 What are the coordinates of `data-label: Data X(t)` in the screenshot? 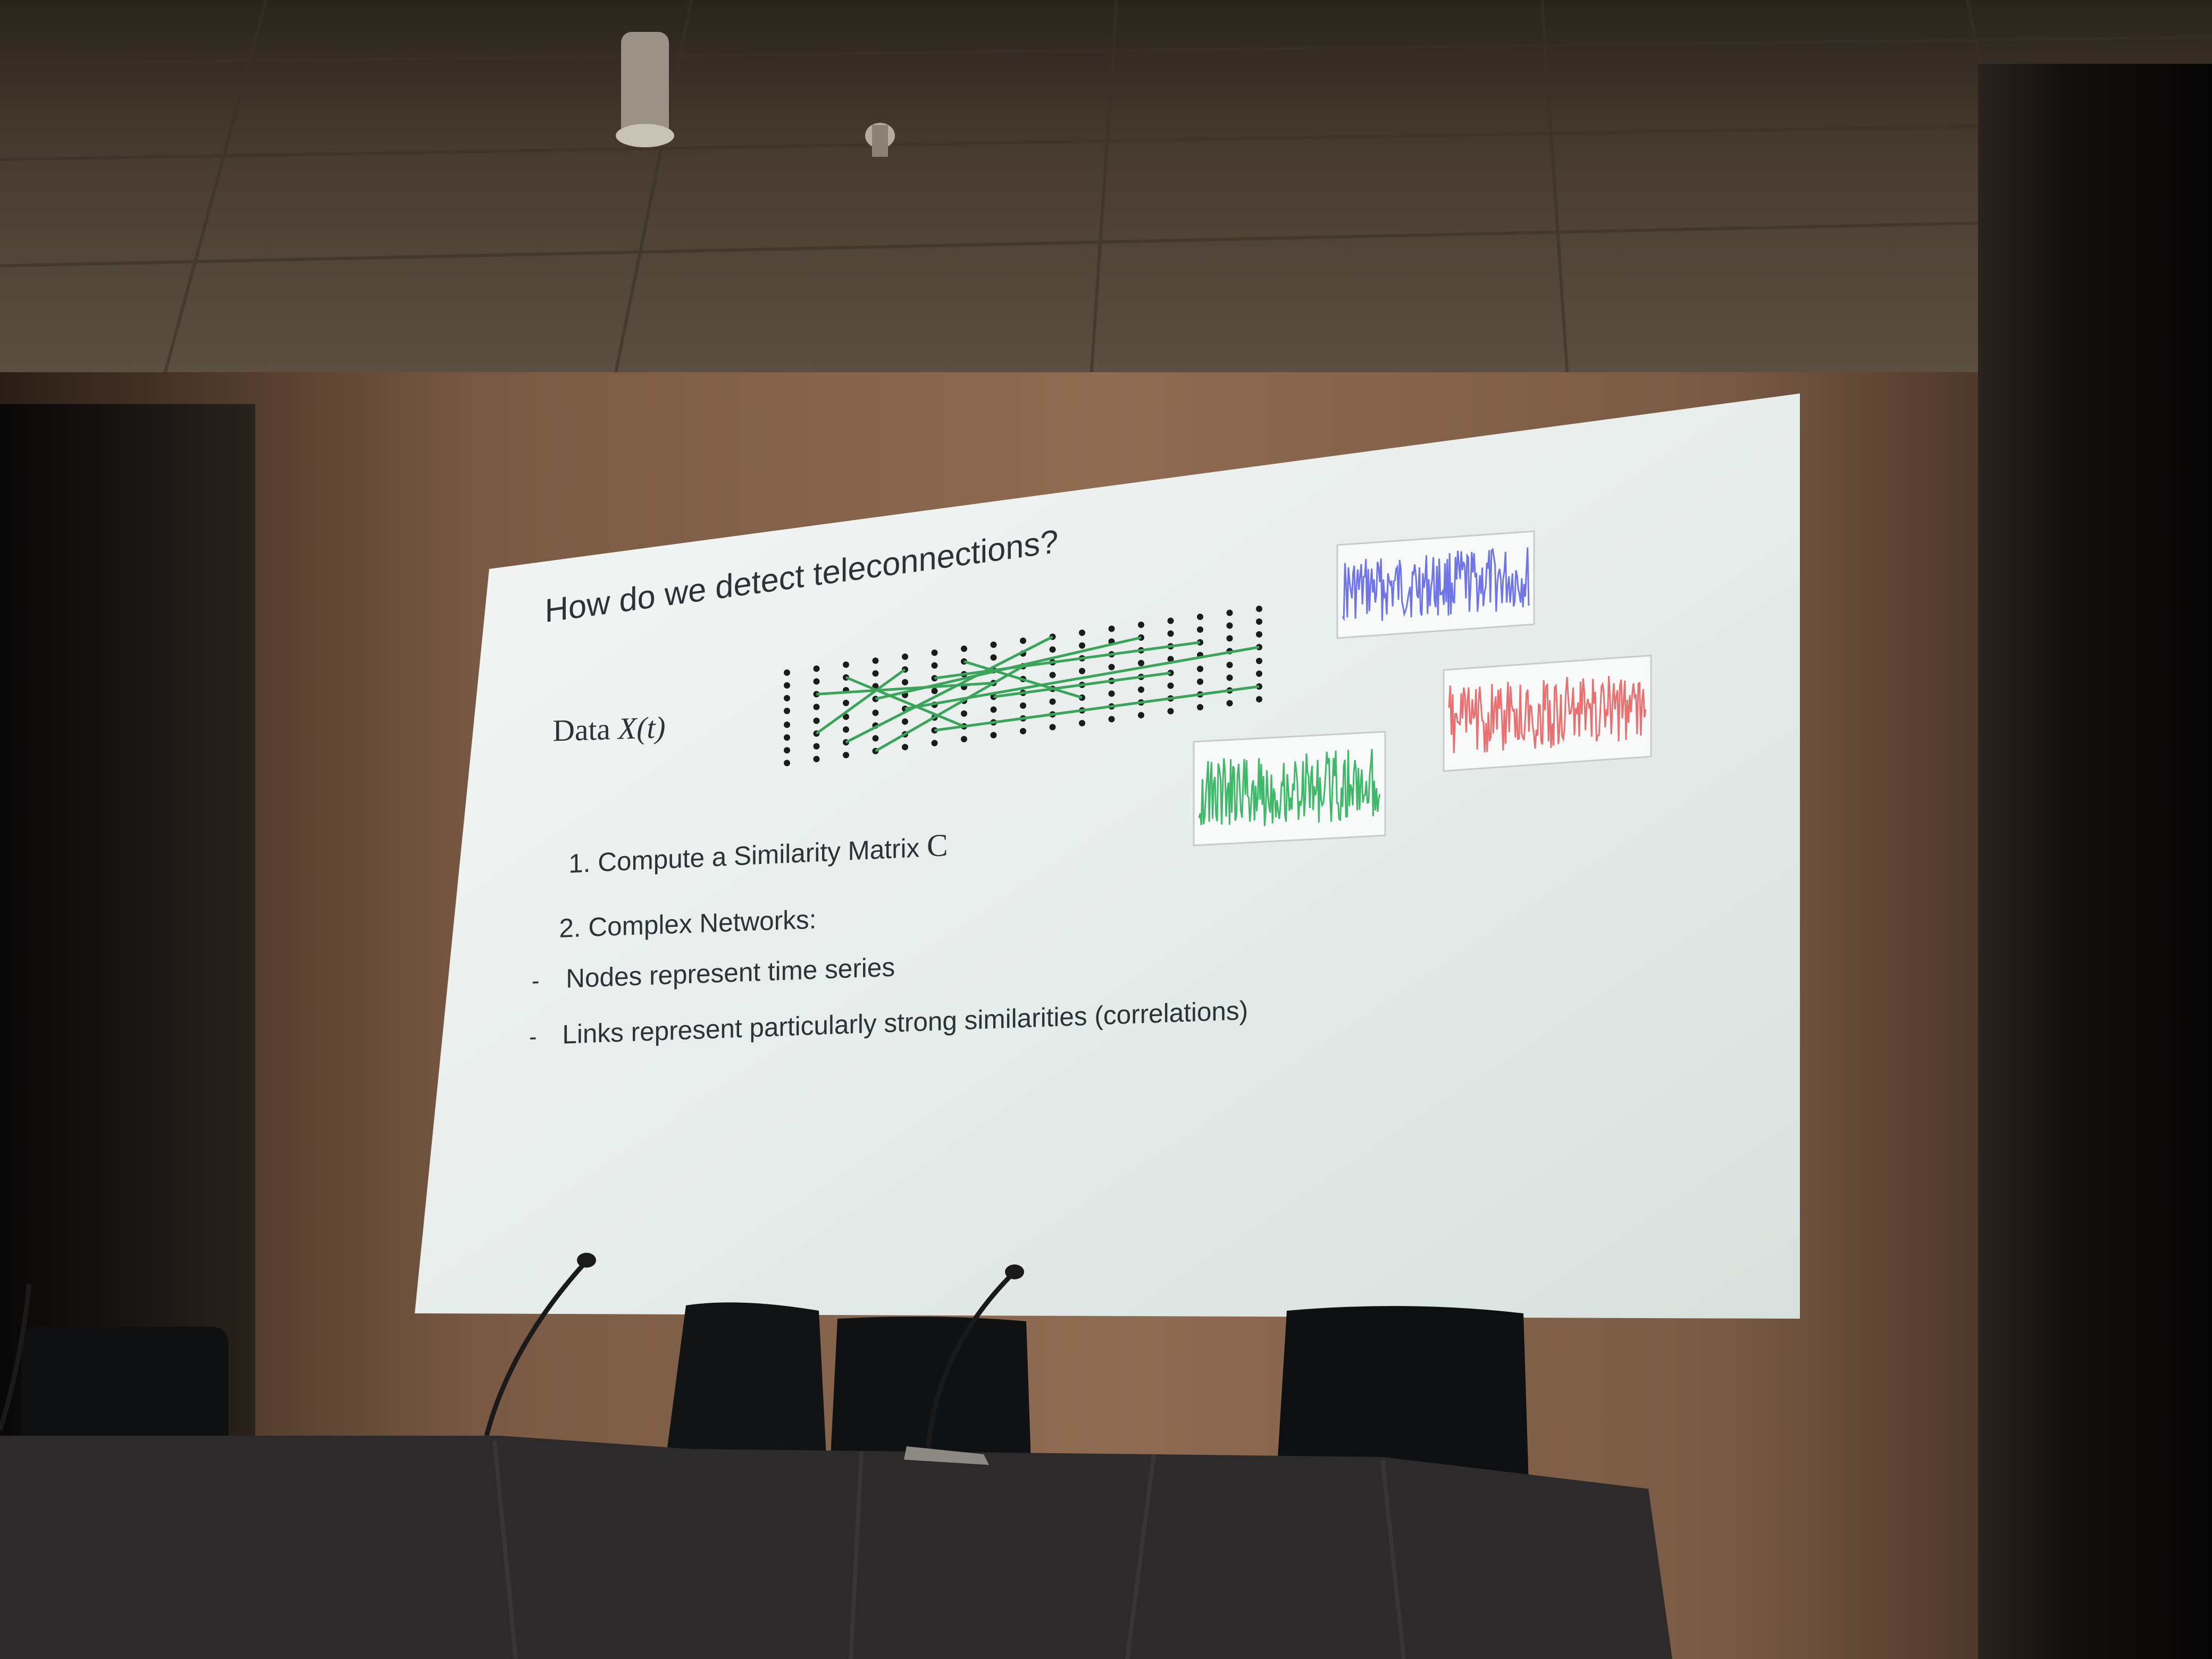 It's located at (609, 729).